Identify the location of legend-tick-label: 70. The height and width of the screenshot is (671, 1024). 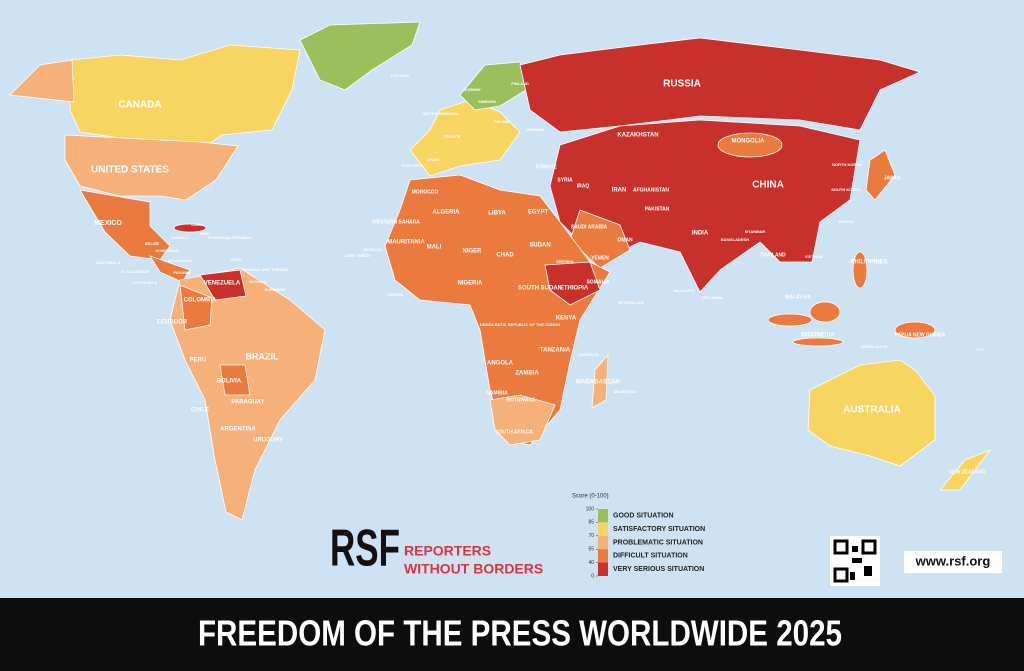
(591, 536).